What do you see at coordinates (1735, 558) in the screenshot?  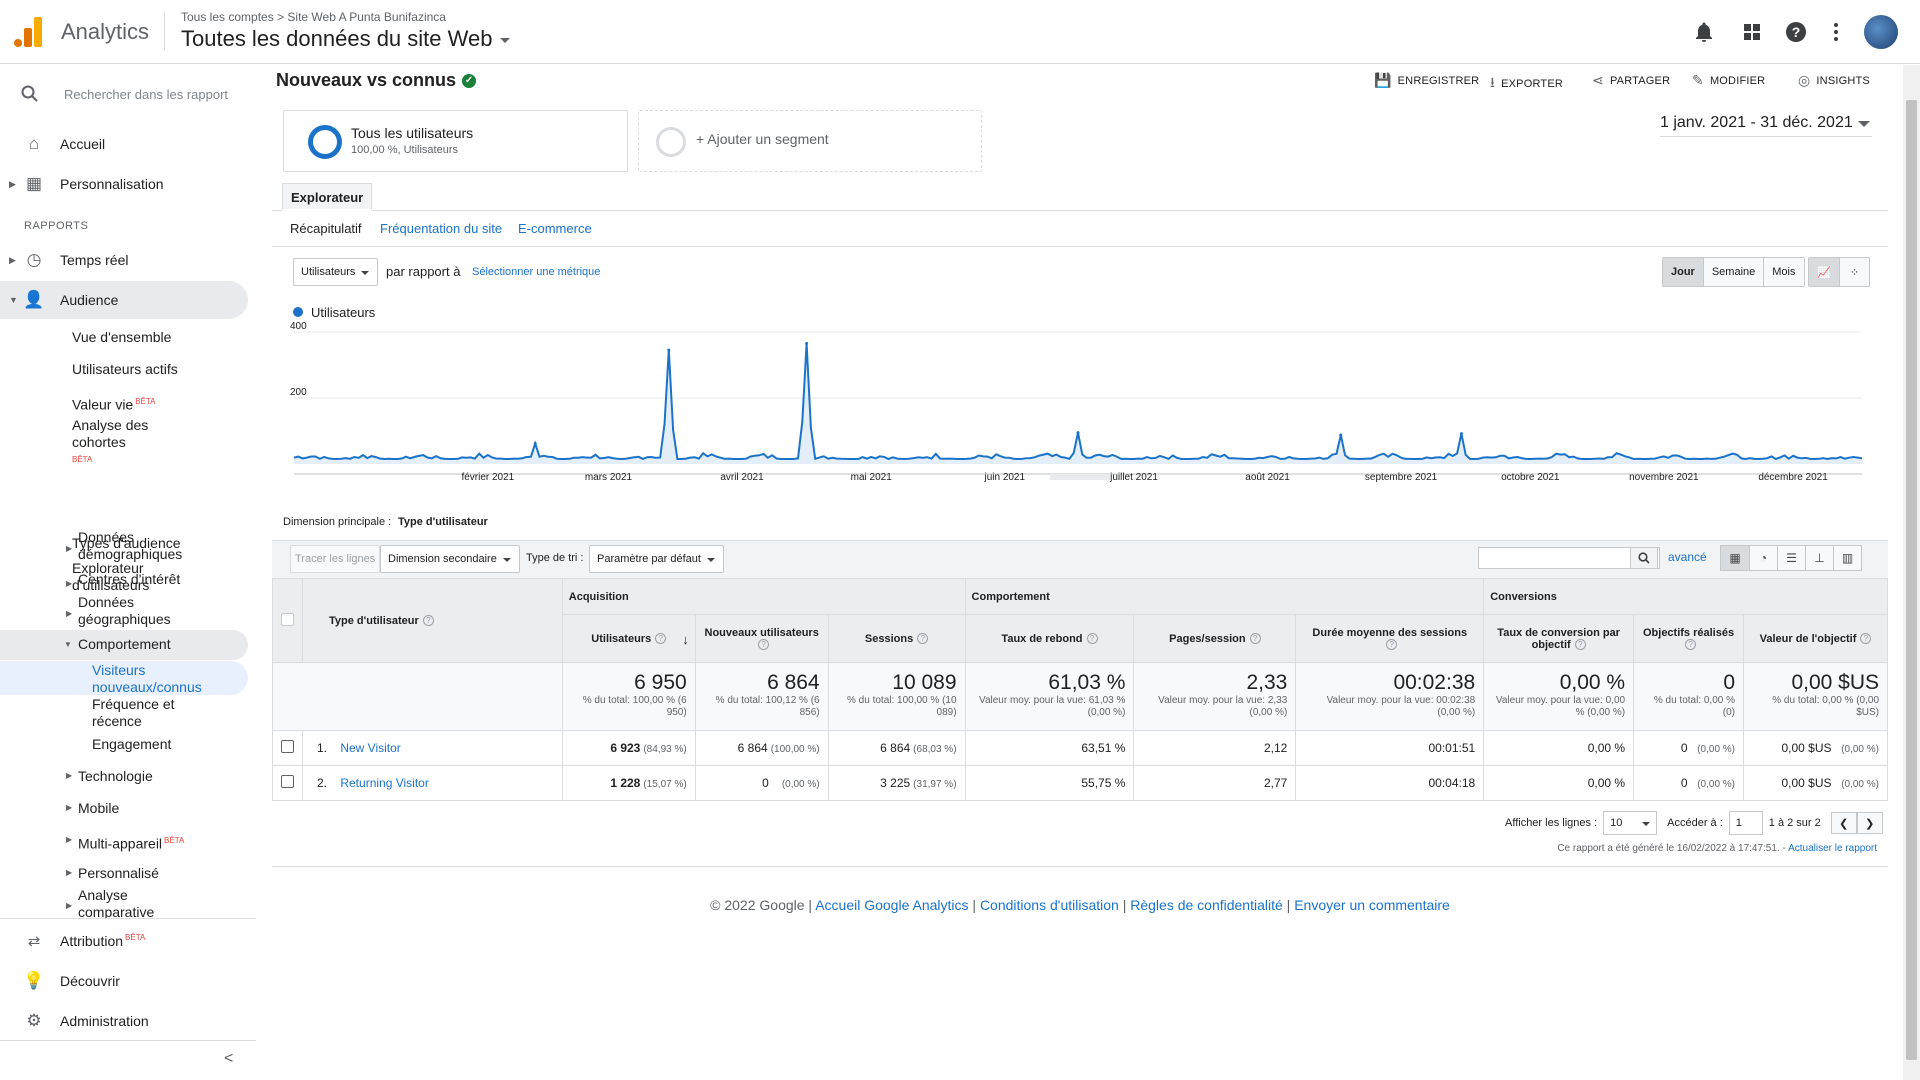 I see `data-table-icon: ▦` at bounding box center [1735, 558].